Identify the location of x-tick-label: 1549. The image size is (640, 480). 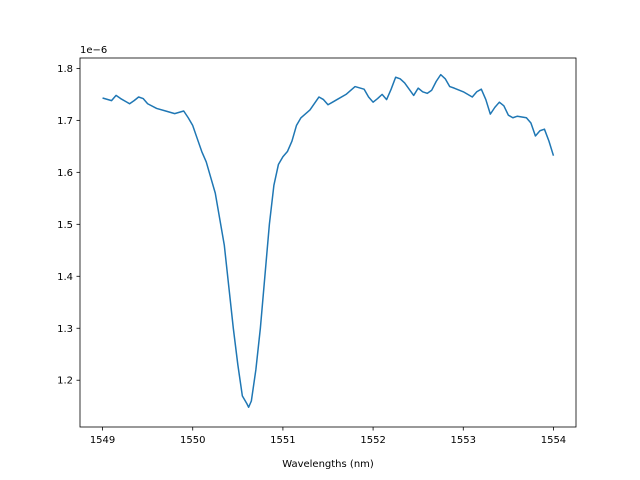
(102, 440).